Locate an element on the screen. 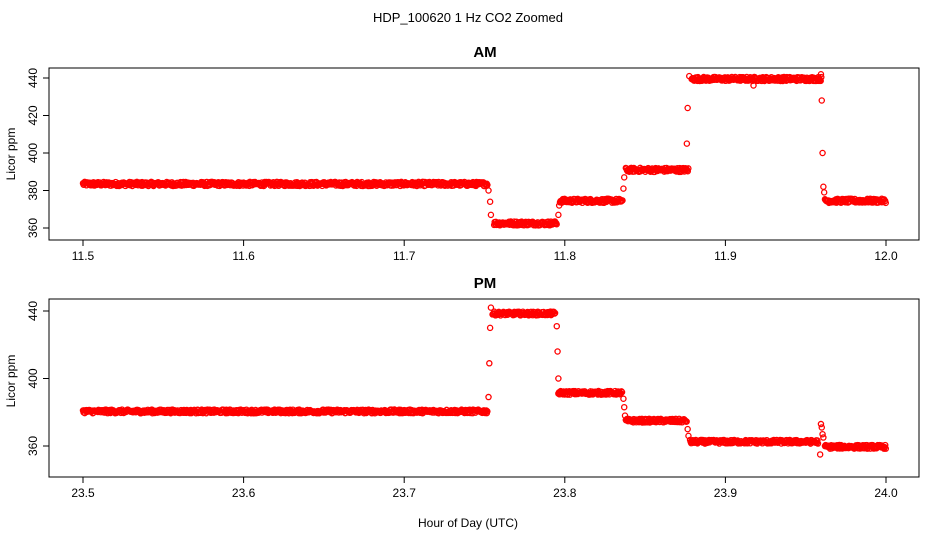 Image resolution: width=936 pixels, height=540 pixels. x-axis-label: Hour of Day (UTC) is located at coordinates (468, 523).